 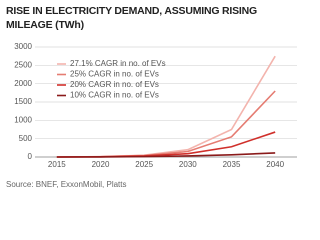 I want to click on y-tick-label: 500, so click(x=26, y=138).